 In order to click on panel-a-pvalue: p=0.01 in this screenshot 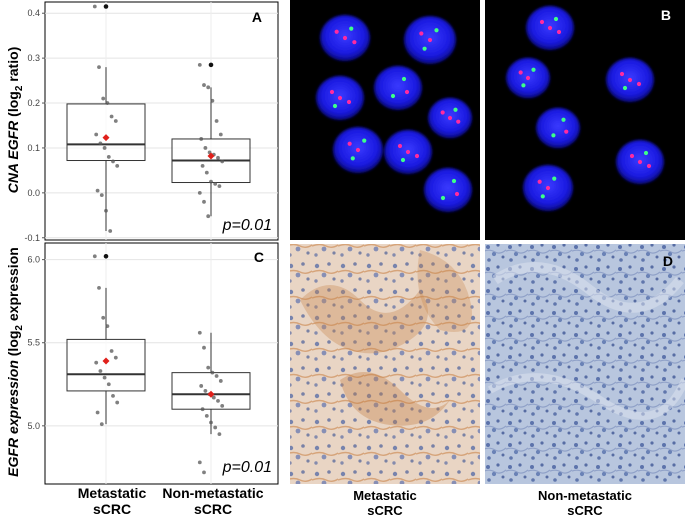, I will do `click(247, 225)`.